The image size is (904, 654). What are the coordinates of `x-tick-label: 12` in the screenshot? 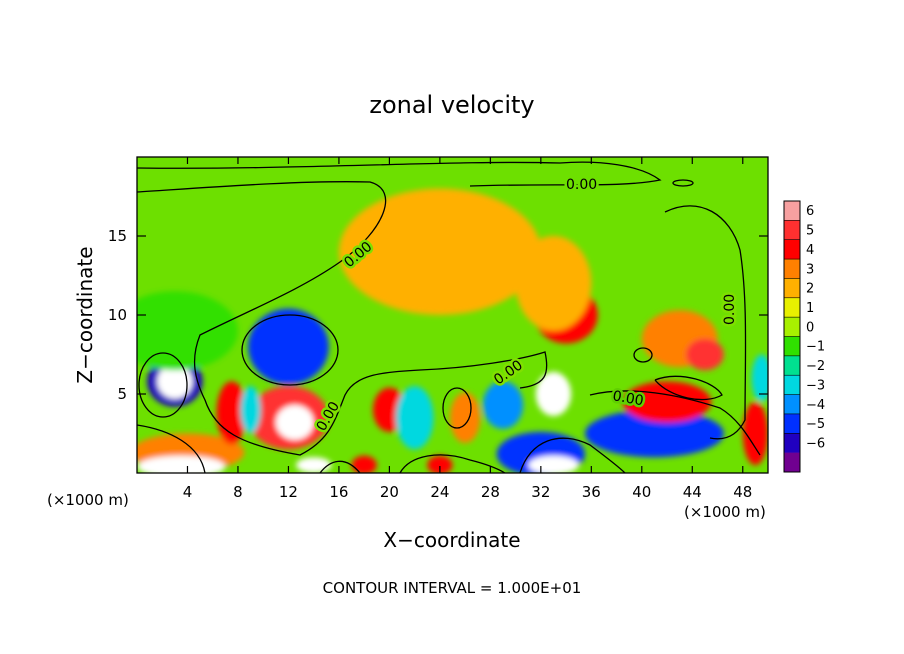 It's located at (288, 492).